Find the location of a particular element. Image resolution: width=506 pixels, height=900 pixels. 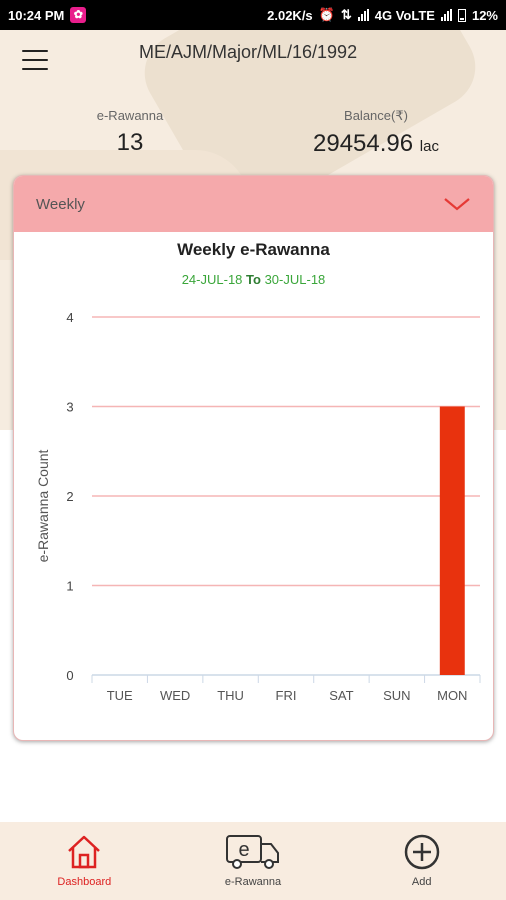

network-speed: 2.02K/s is located at coordinates (290, 15).